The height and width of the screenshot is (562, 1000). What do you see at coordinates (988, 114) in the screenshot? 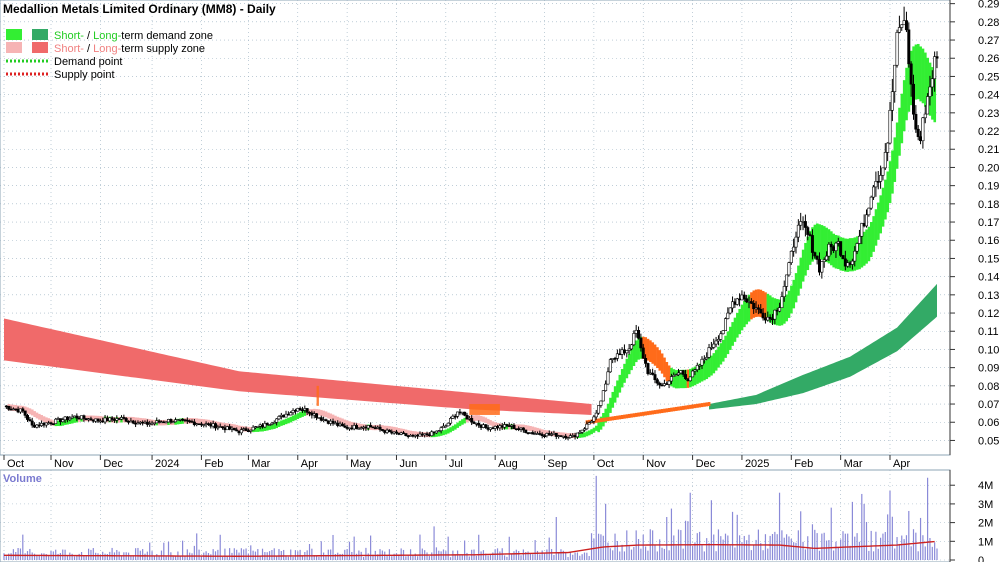
I see `price-tick-label: 0.23` at bounding box center [988, 114].